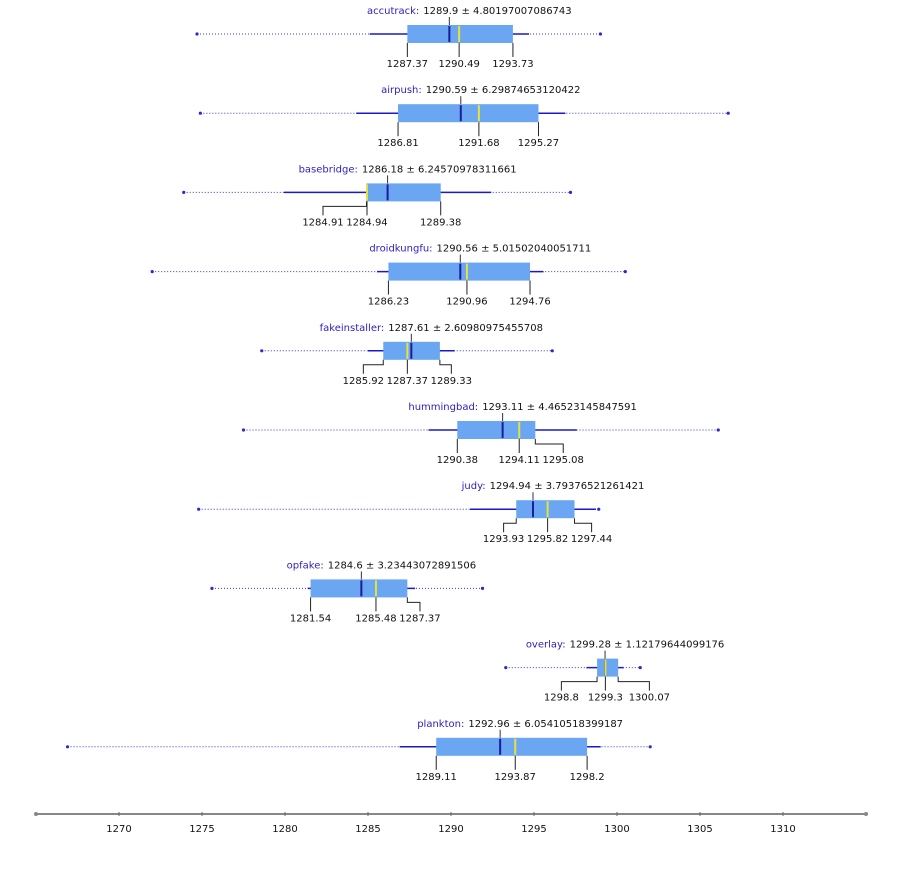 The image size is (901, 884). I want to click on quartile-label: 1293.73, so click(512, 64).